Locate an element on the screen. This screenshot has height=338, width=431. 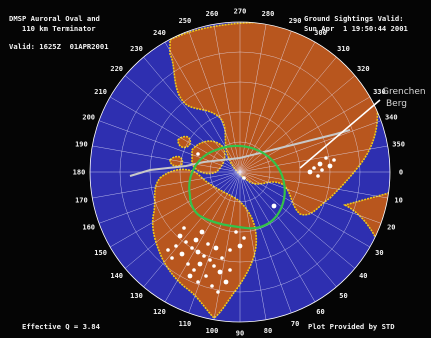
sightings-valid-time: Sun Apr 1 19:50:44 2001 is located at coordinates (356, 28).